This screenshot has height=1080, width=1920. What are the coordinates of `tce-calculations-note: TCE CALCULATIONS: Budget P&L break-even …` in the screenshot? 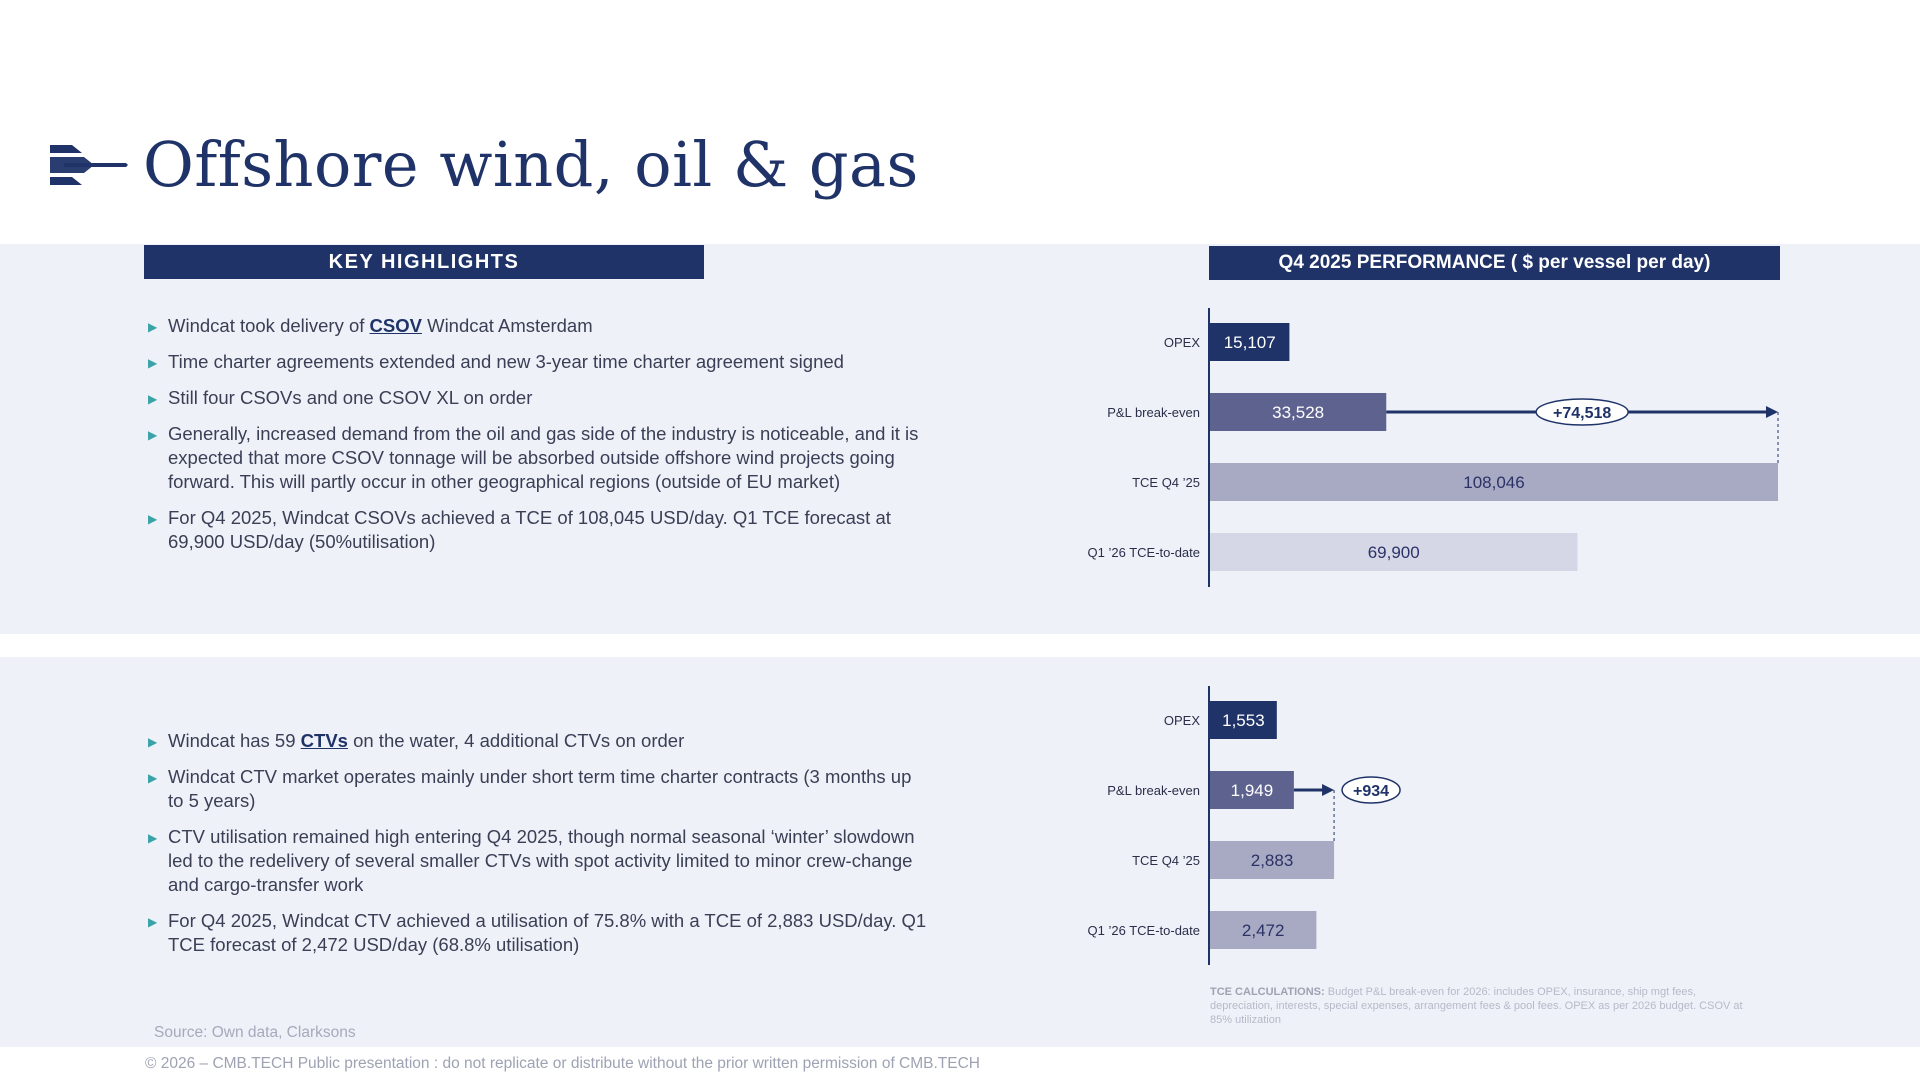 It's located at (1480, 1006).